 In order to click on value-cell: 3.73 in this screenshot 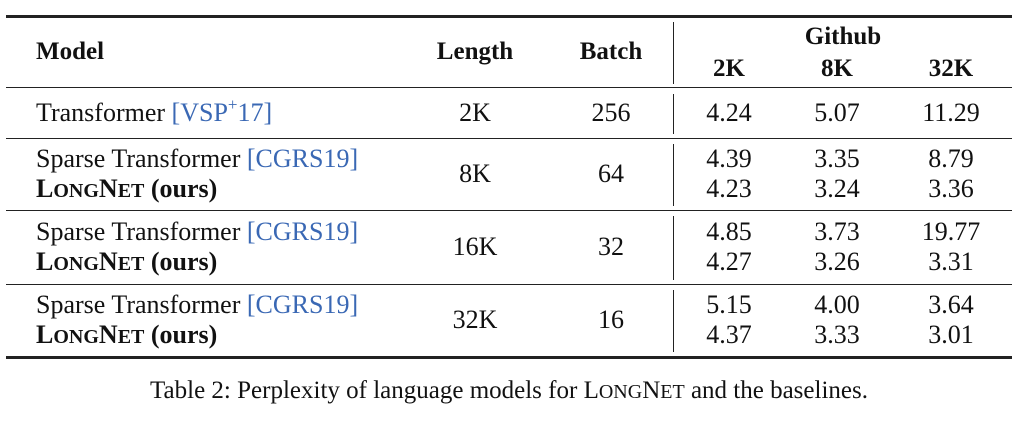, I will do `click(837, 231)`.